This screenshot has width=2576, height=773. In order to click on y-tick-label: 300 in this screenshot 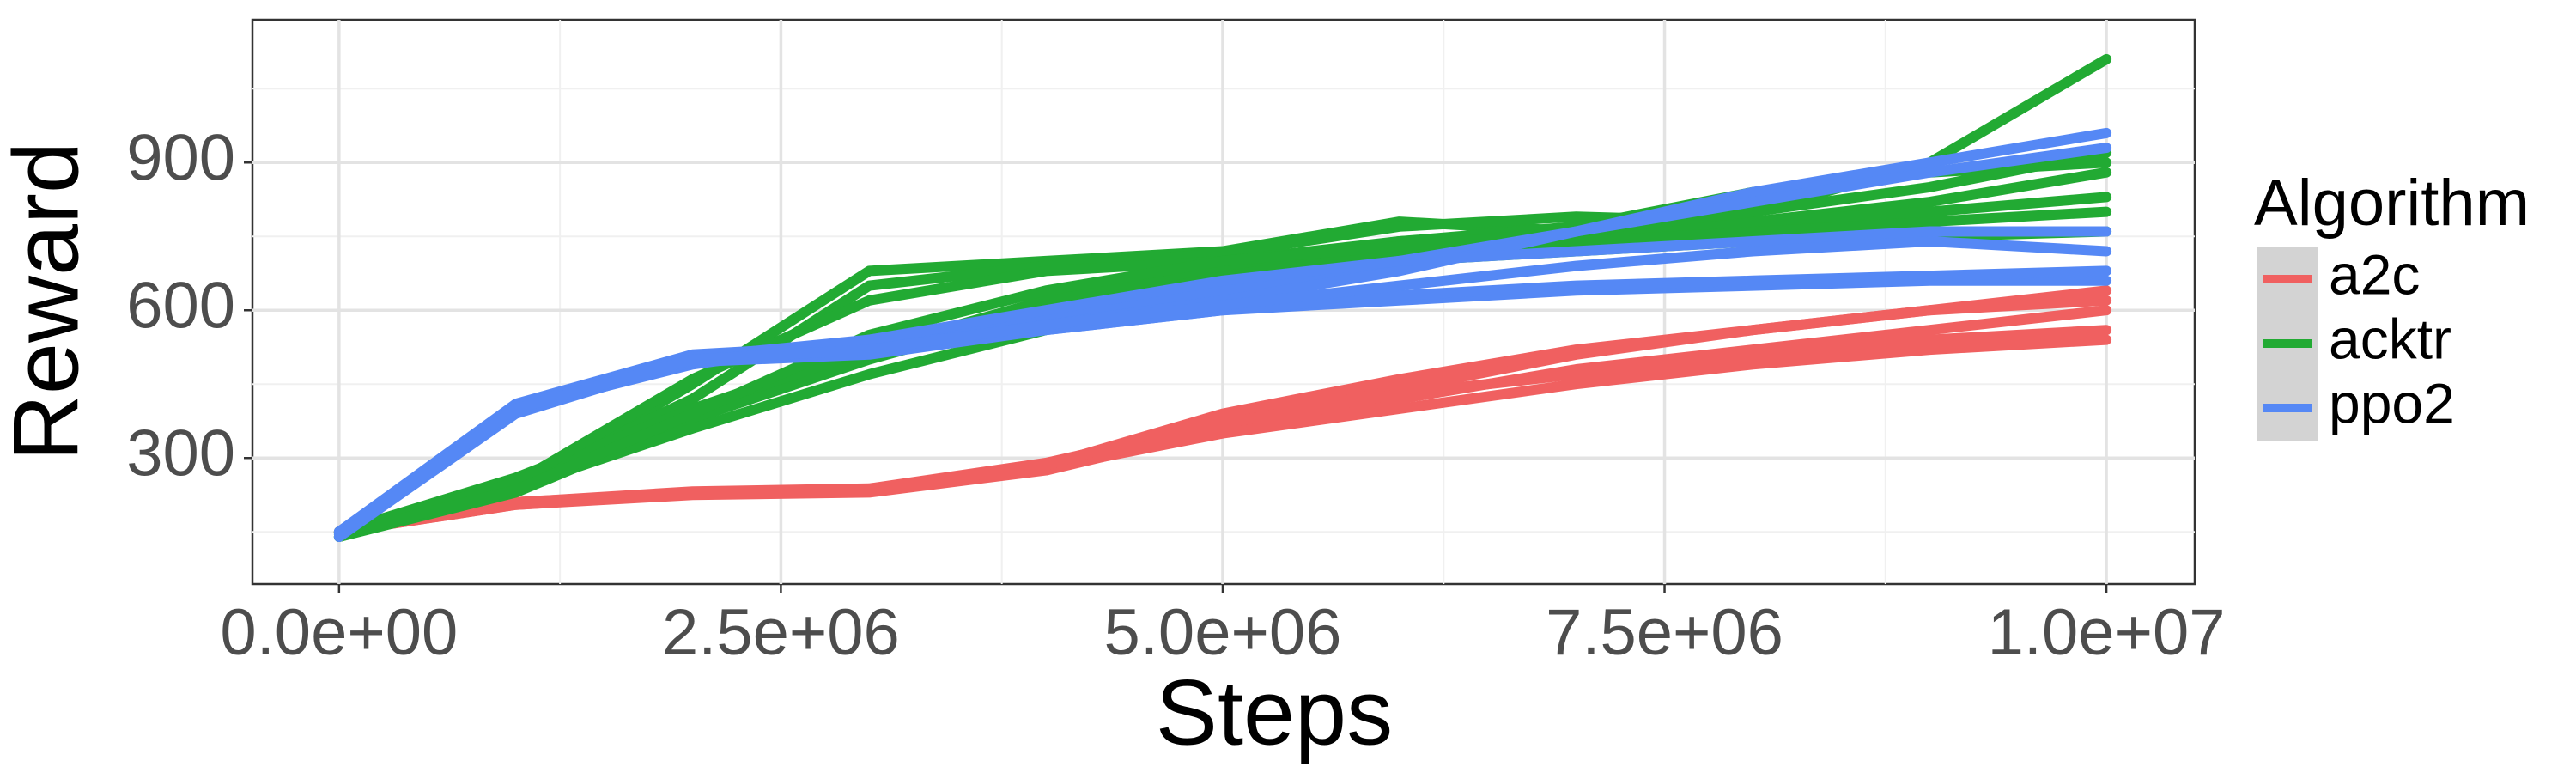, I will do `click(180, 453)`.